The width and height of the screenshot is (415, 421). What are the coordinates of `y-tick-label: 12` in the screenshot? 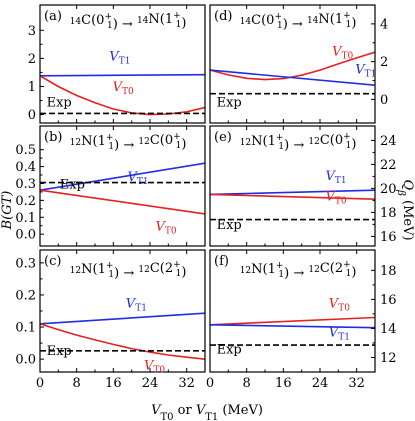 It's located at (388, 358).